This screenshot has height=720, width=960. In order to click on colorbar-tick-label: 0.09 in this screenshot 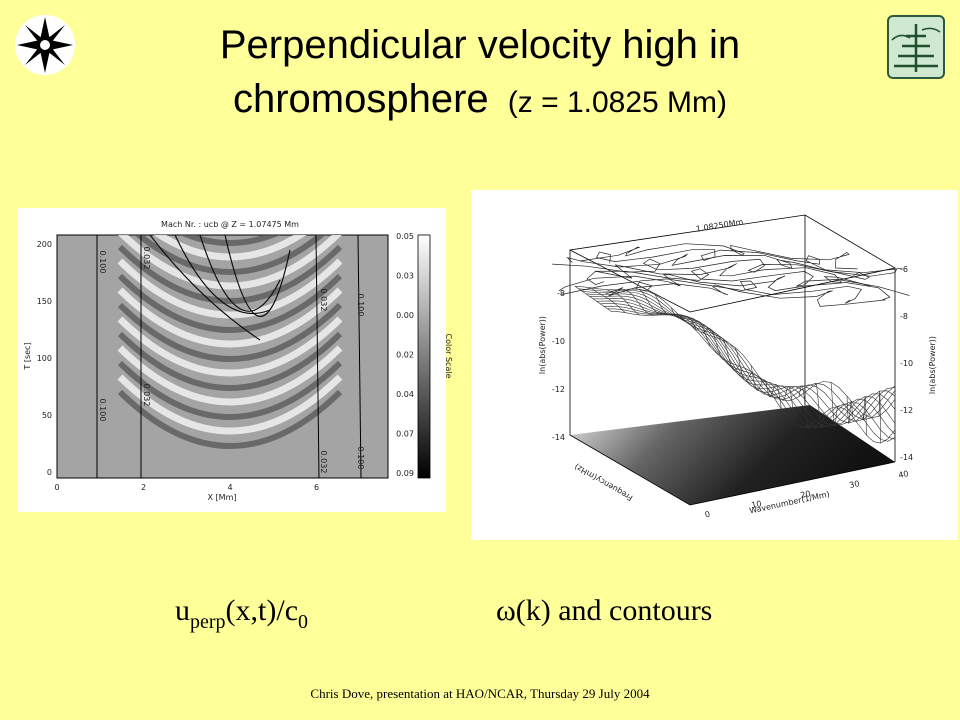, I will do `click(405, 473)`.